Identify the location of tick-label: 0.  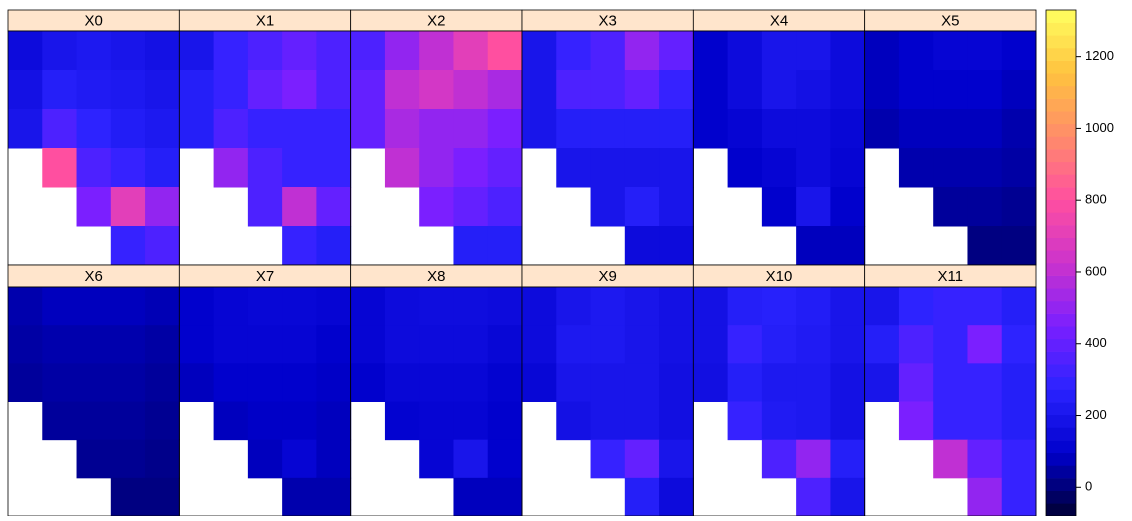
(1088, 486).